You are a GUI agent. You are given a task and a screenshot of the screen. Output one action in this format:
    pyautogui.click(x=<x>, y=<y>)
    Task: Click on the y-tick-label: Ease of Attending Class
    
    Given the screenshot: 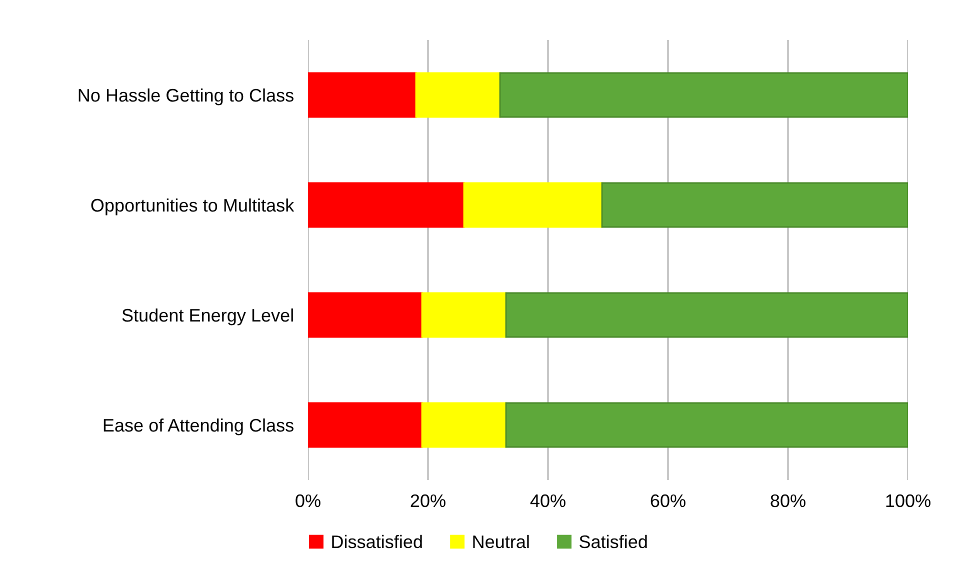 What is the action you would take?
    pyautogui.click(x=199, y=427)
    